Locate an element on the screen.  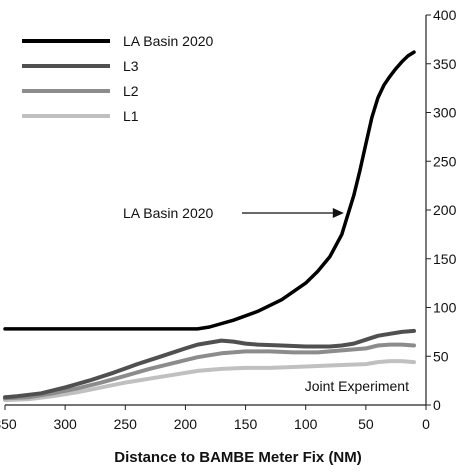
x-tick-label: 100 is located at coordinates (306, 424).